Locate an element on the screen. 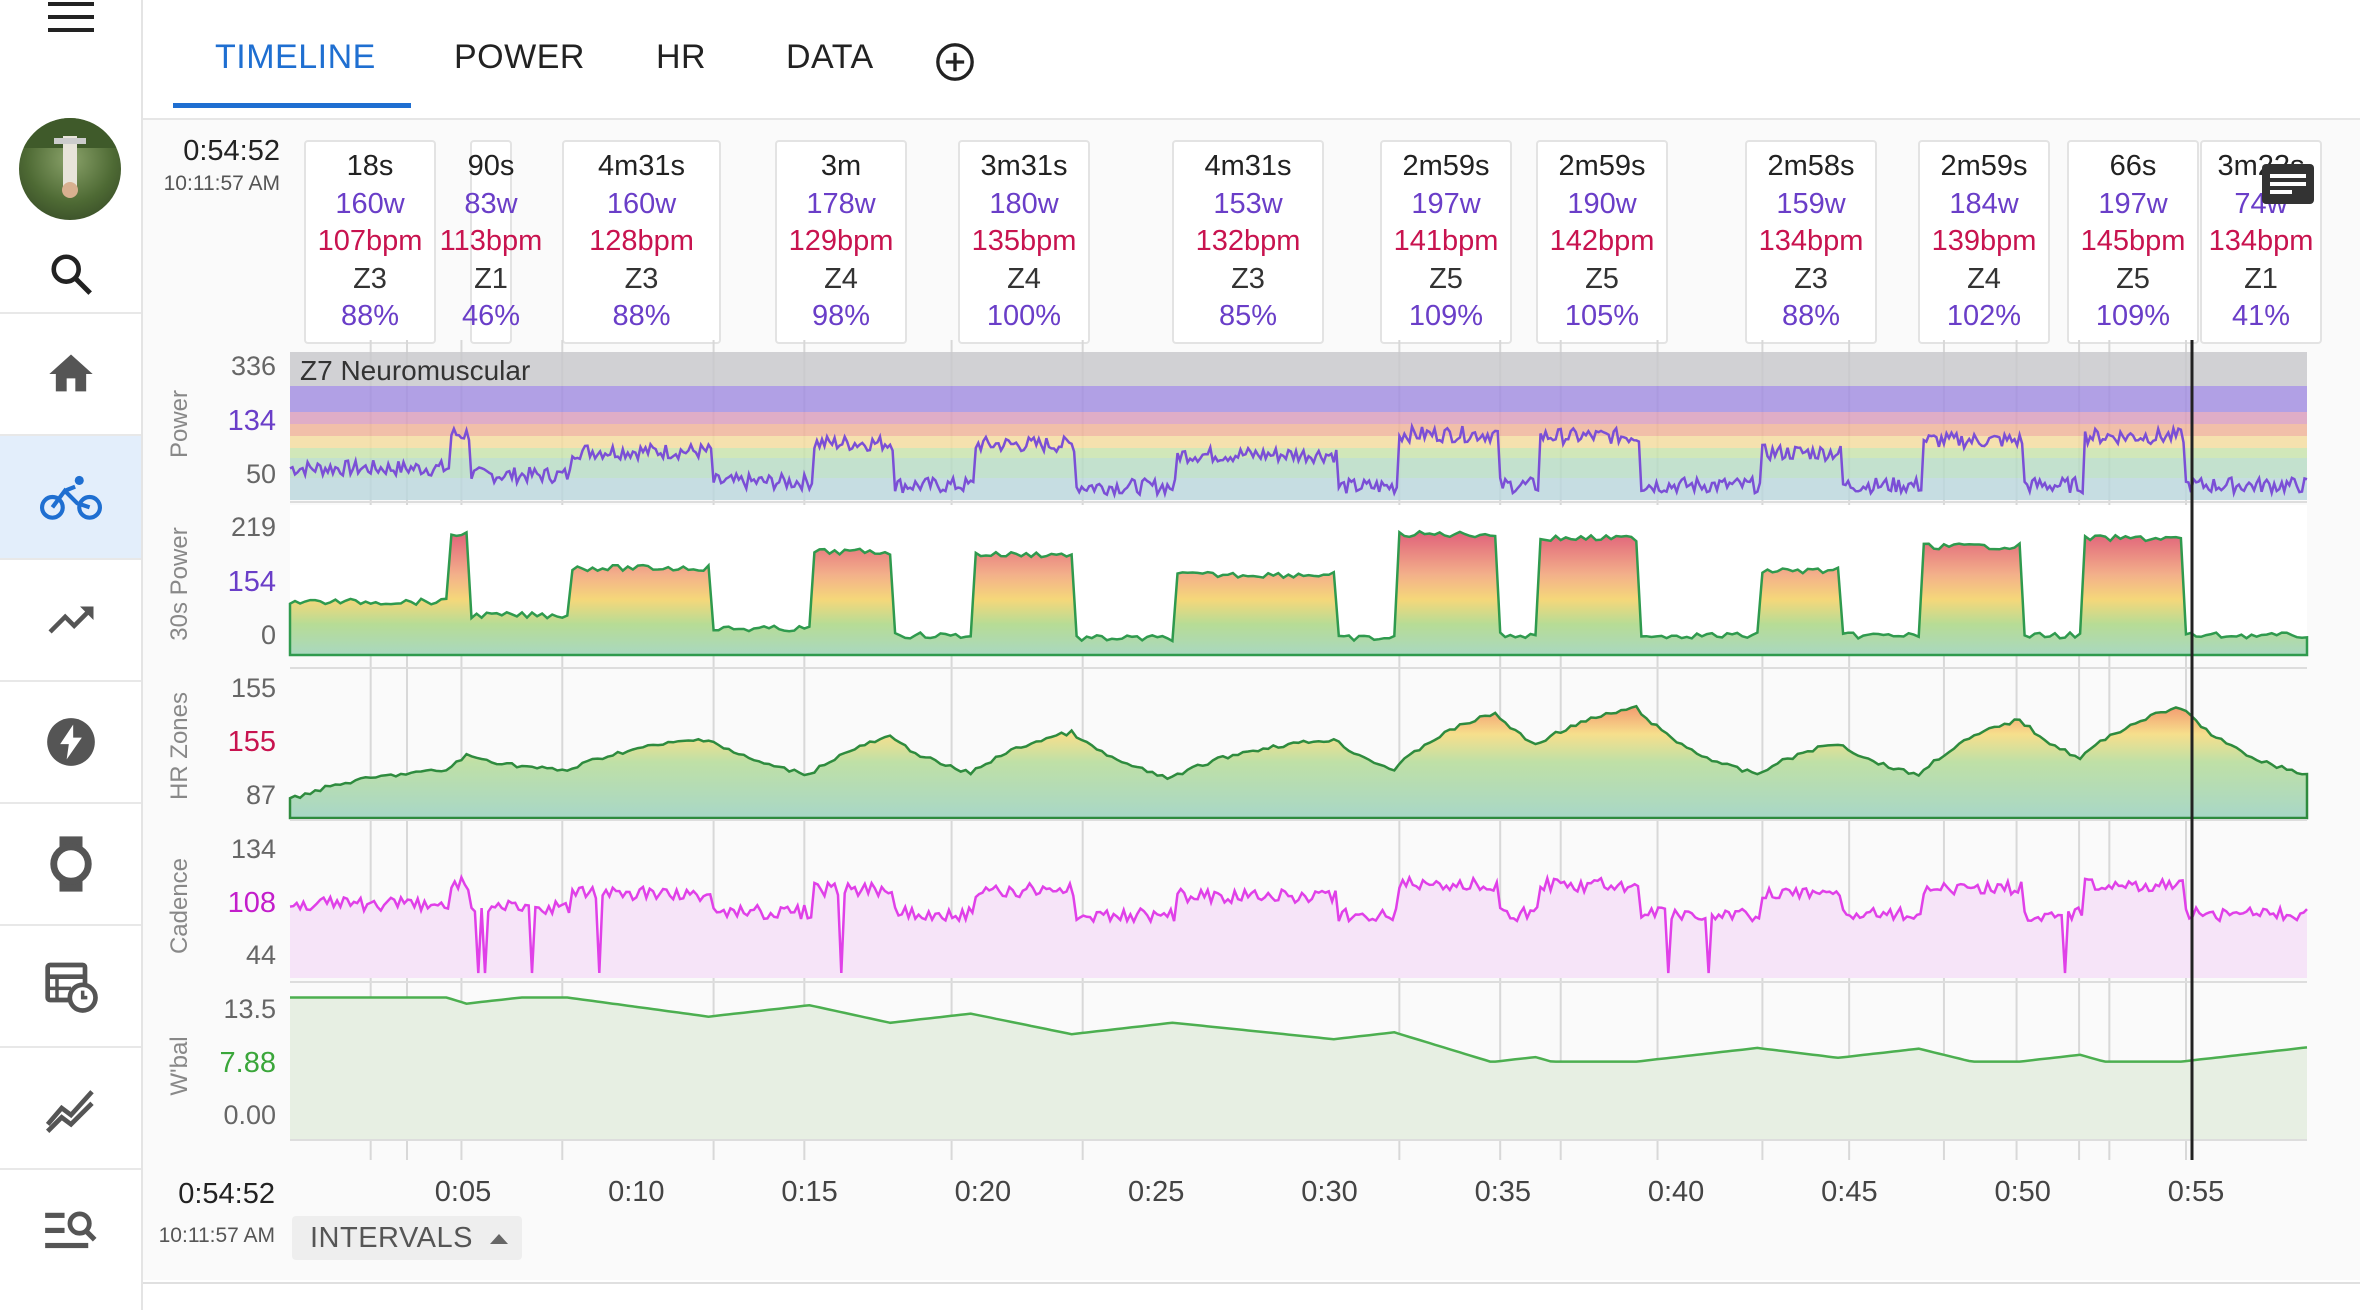 The width and height of the screenshot is (2360, 1312). interval-box: 90s 83w 113bpm Z1 46% is located at coordinates (491, 242).